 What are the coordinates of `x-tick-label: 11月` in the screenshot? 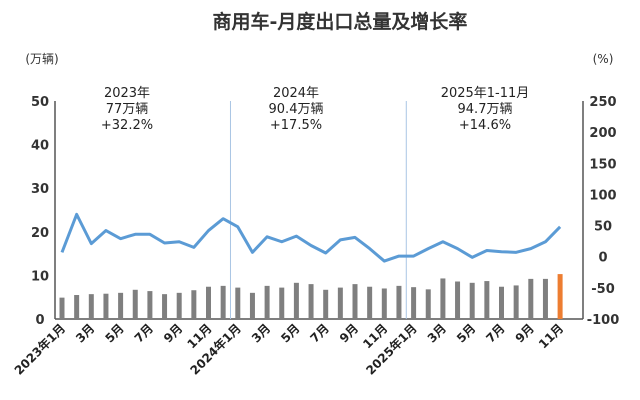 It's located at (551, 336).